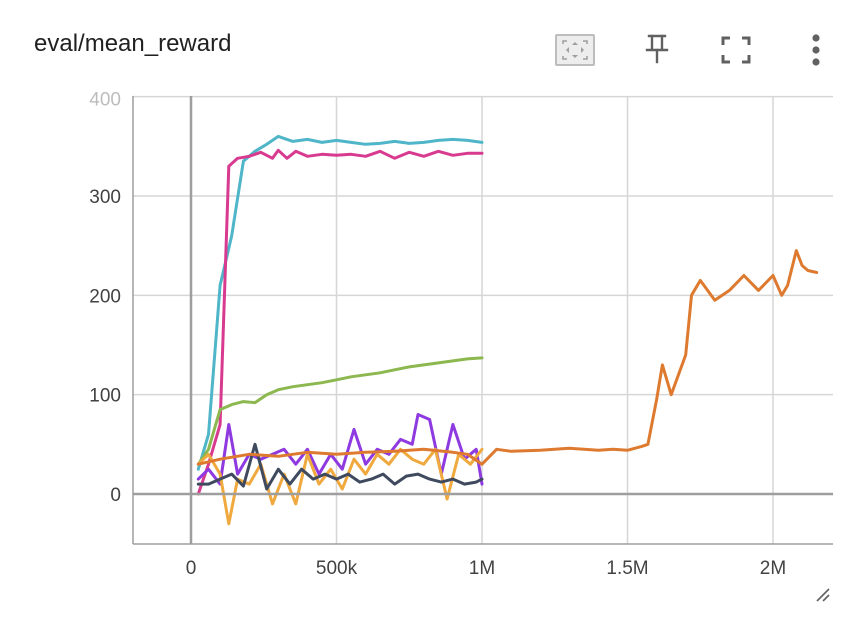  What do you see at coordinates (133, 43) in the screenshot?
I see `chart-title: eval/mean_reward` at bounding box center [133, 43].